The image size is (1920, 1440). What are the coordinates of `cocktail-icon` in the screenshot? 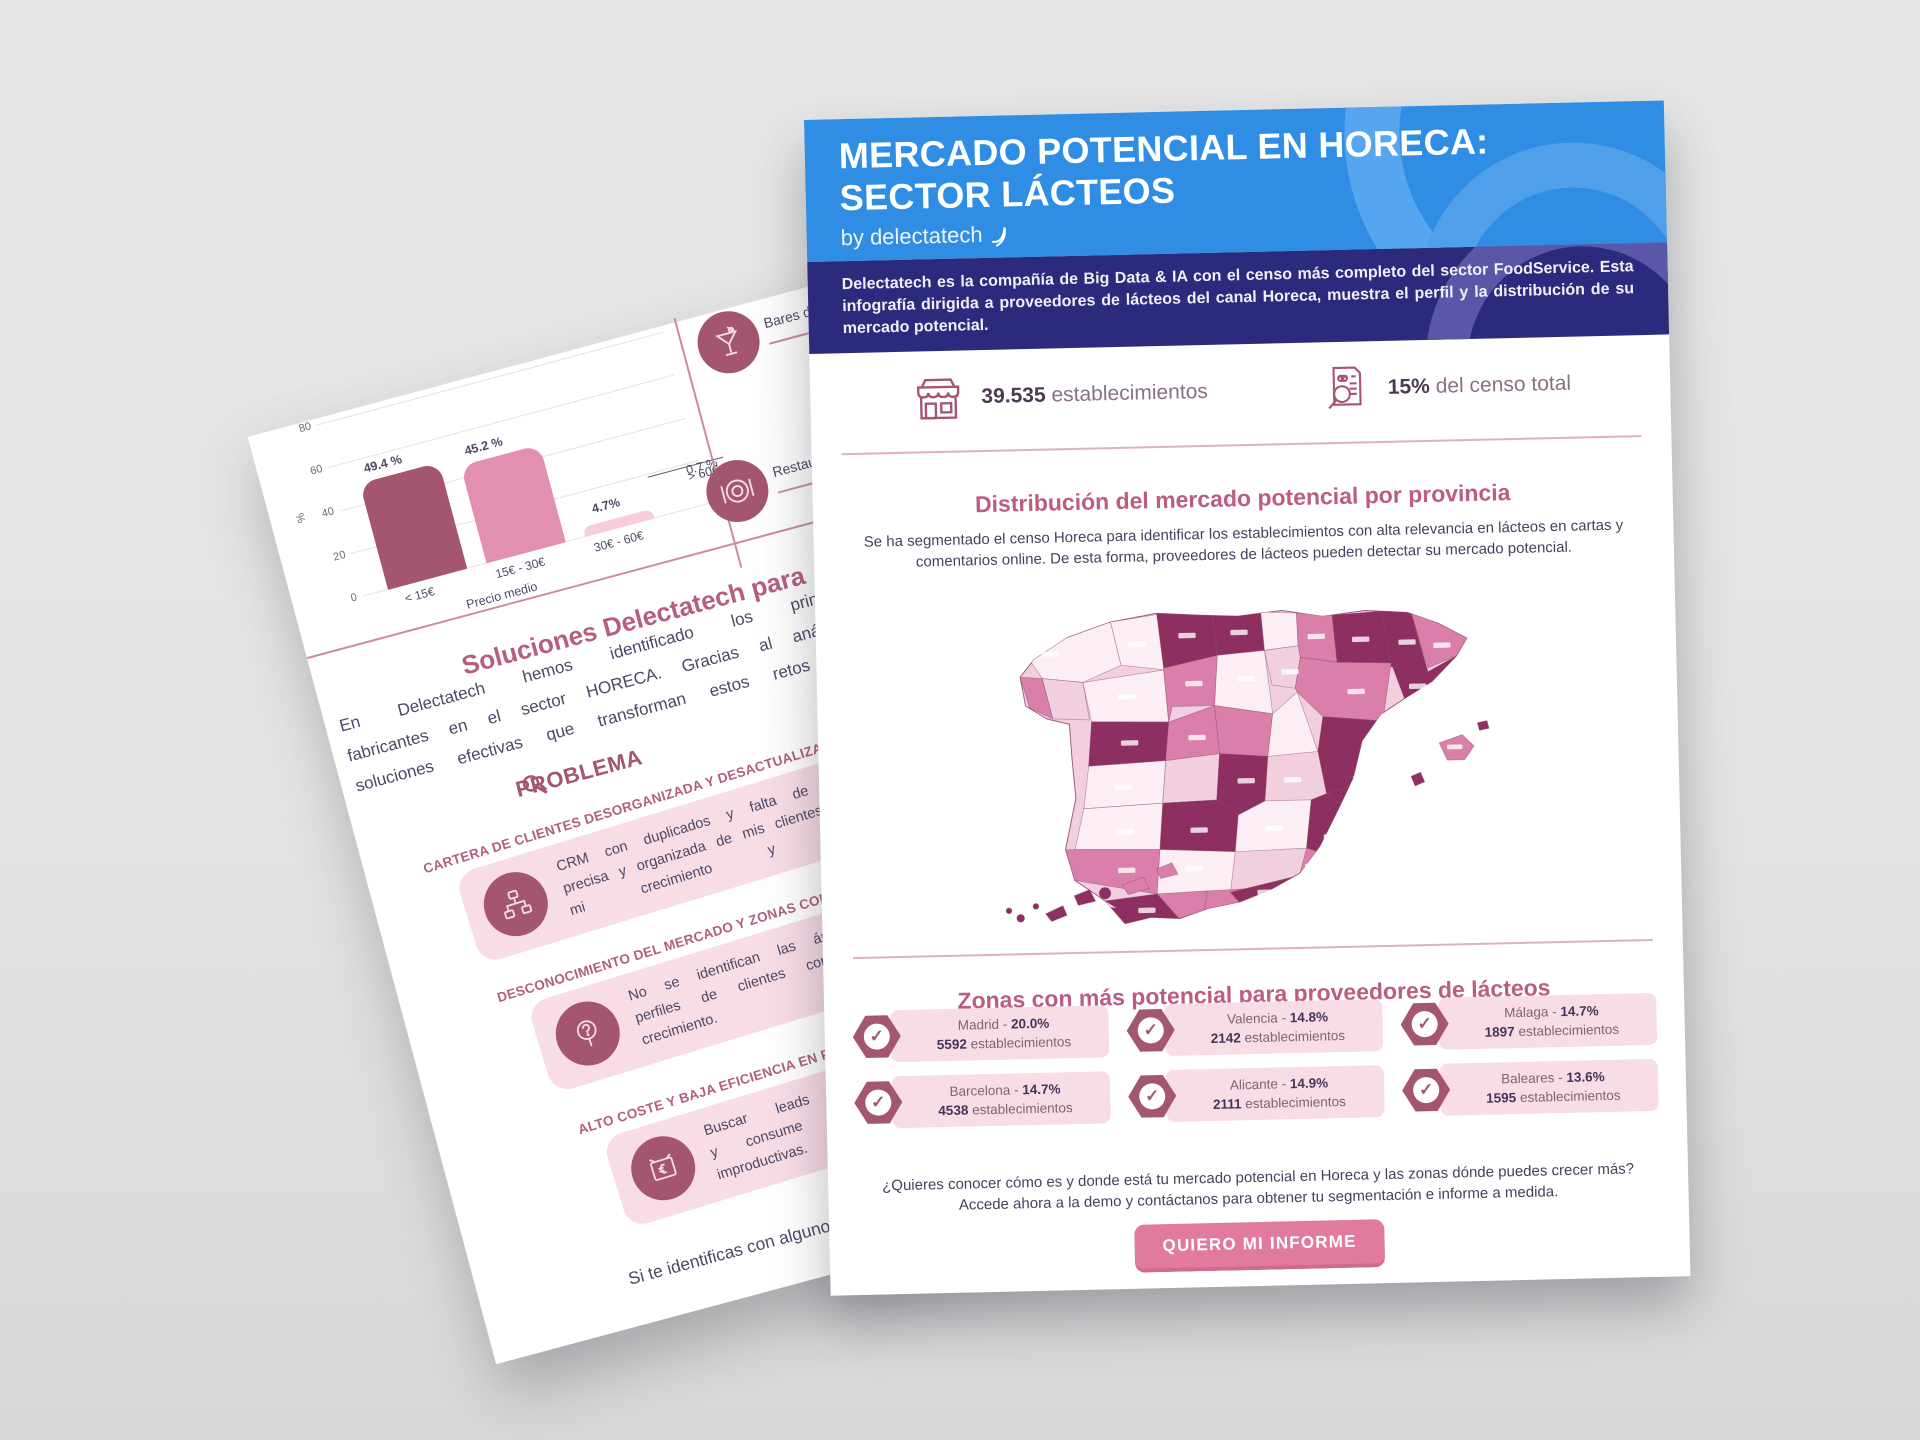 It's located at (728, 342).